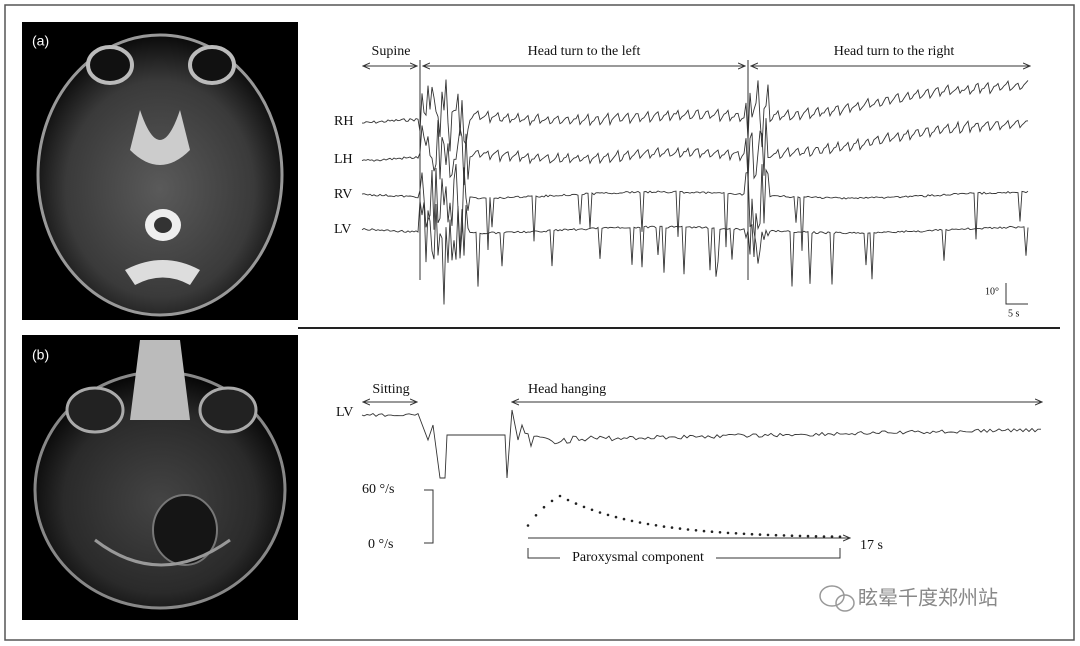  What do you see at coordinates (992, 291) in the screenshot?
I see `scale-label: 10°` at bounding box center [992, 291].